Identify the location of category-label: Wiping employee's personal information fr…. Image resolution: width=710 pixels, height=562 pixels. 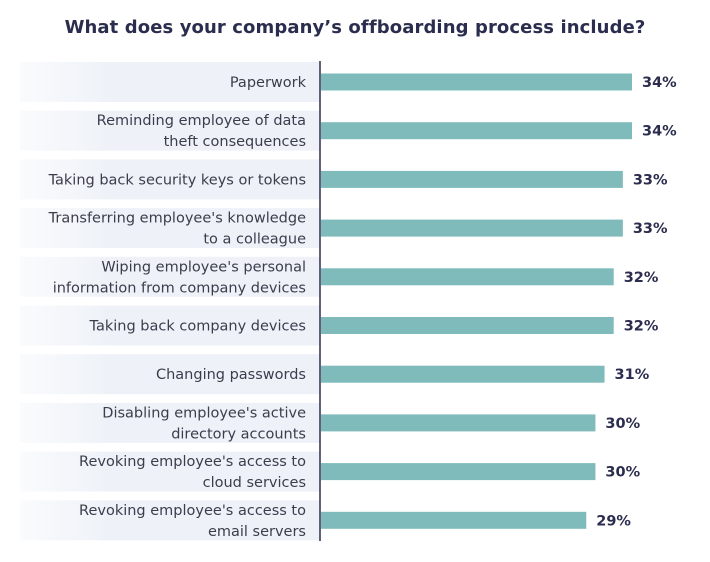
(179, 277).